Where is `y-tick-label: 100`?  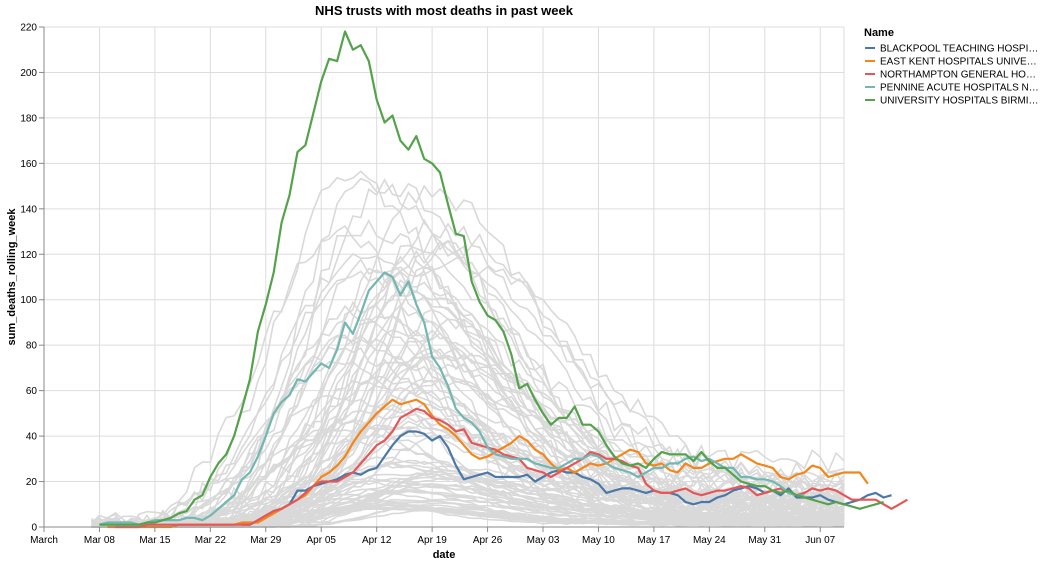
y-tick-label: 100 is located at coordinates (28, 300).